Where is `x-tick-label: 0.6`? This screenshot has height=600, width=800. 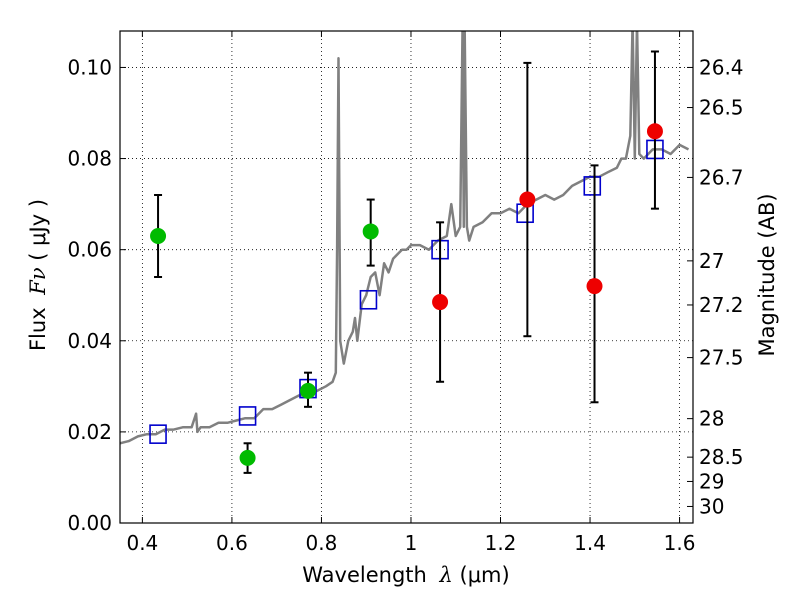
x-tick-label: 0.6 is located at coordinates (232, 543).